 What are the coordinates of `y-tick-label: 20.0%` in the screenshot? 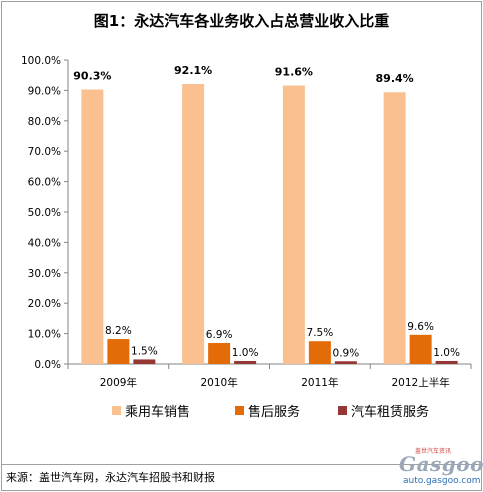 It's located at (44, 304).